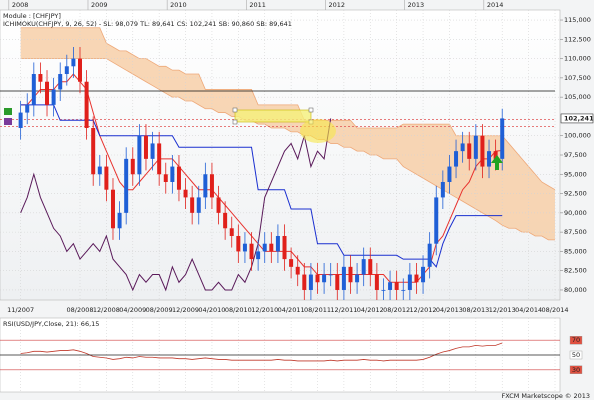 The width and height of the screenshot is (594, 400). What do you see at coordinates (575, 251) in the screenshot?
I see `y-tick-label: 85,000` at bounding box center [575, 251].